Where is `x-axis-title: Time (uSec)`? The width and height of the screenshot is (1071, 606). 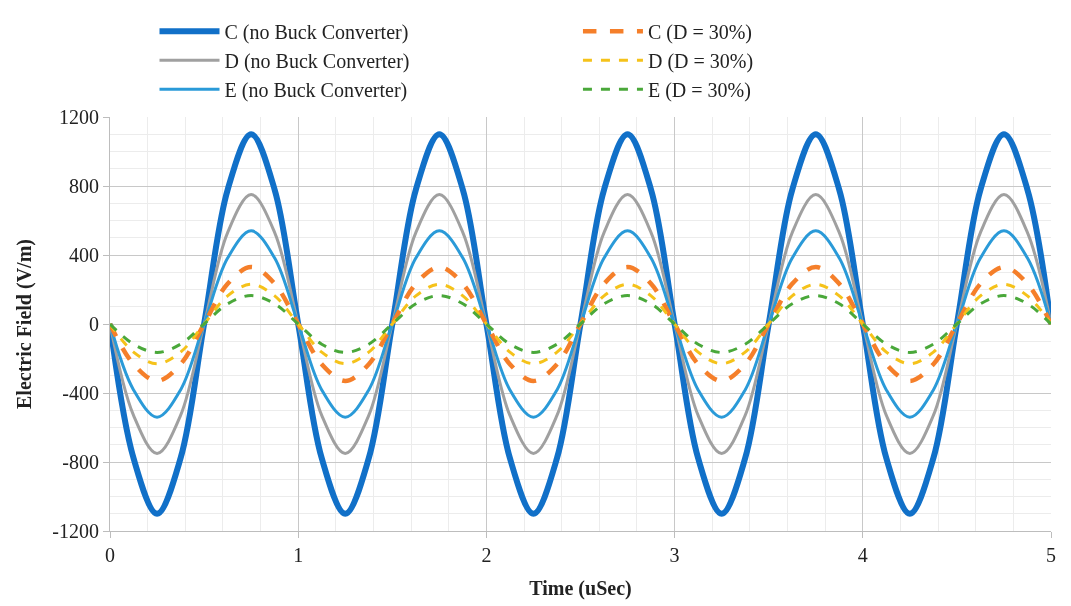
x-axis-title: Time (uSec) is located at coordinates (580, 588).